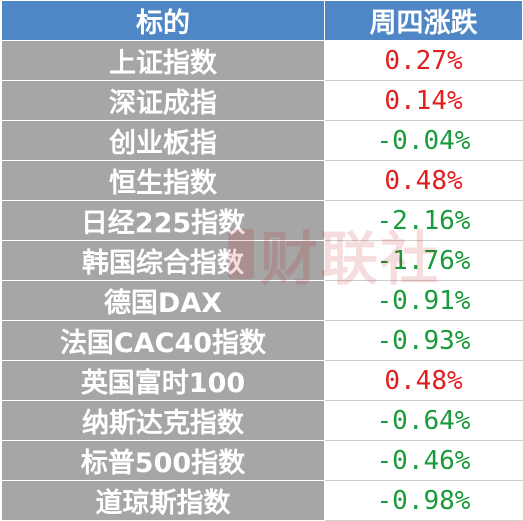  Describe the element at coordinates (423, 260) in the screenshot. I see `change-value-cell: -1.76%` at that location.